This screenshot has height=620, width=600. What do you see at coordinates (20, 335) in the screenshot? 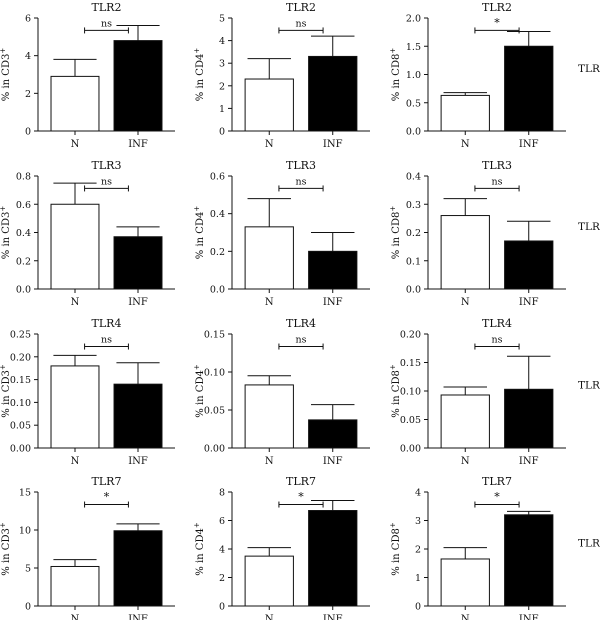
I see `y-tick-label: 0.25` at bounding box center [20, 335].